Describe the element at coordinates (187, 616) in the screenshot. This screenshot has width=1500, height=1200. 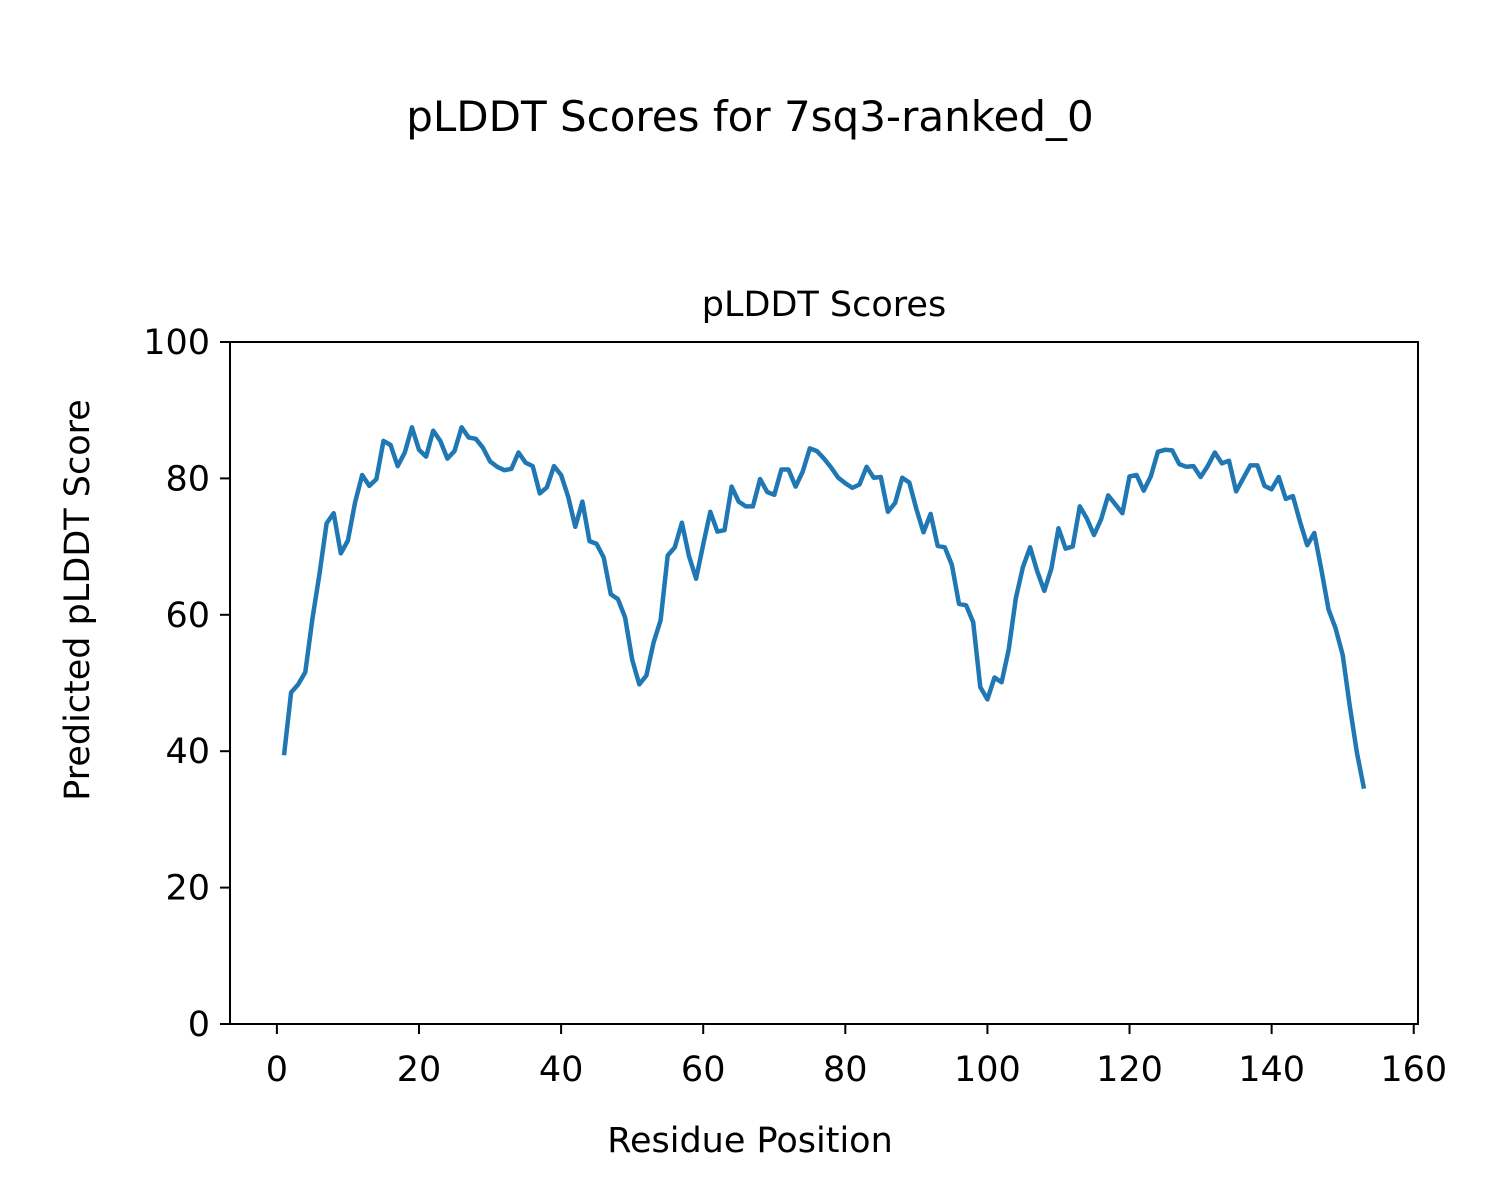
I see `y-tick-label: 60` at that location.